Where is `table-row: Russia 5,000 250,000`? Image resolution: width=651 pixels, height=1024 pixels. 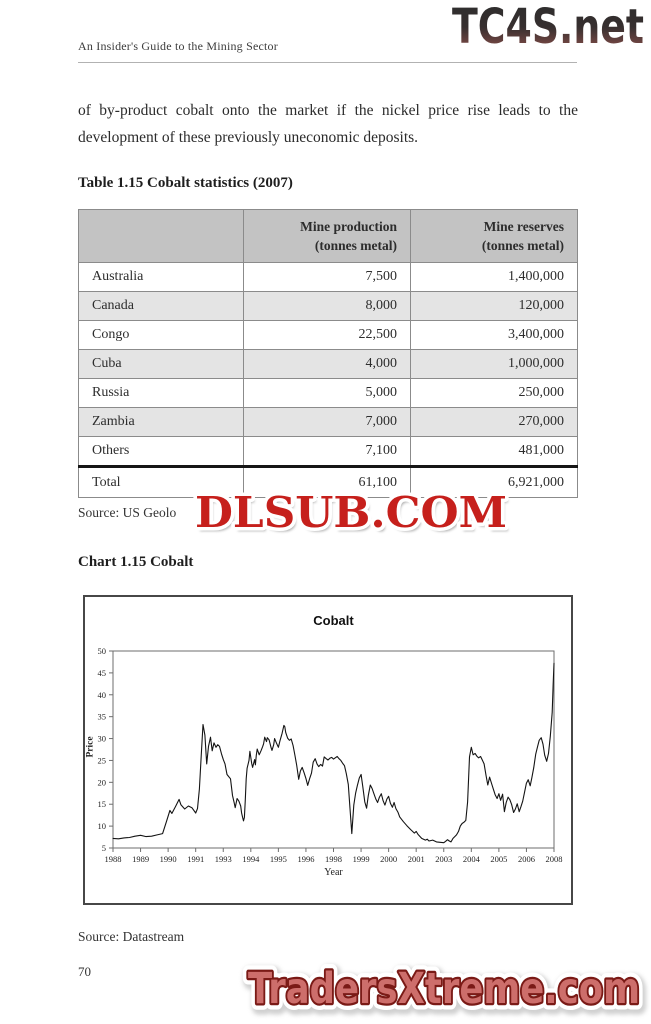 table-row: Russia 5,000 250,000 is located at coordinates (328, 393).